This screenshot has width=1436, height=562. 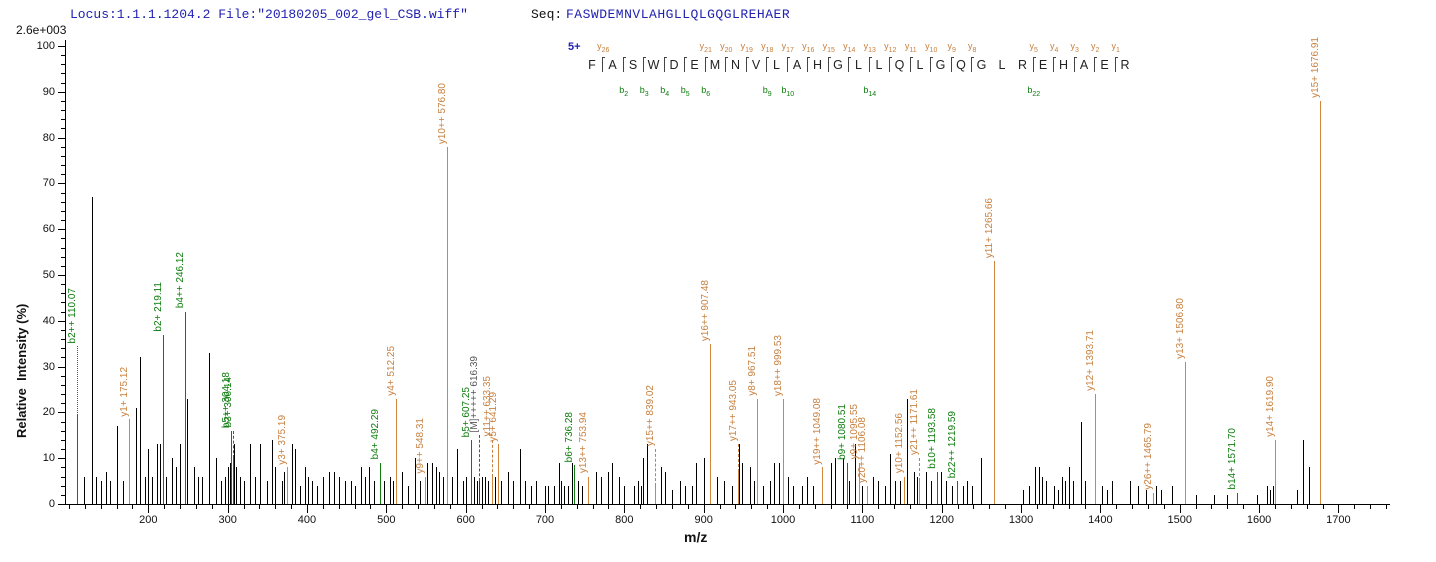 What do you see at coordinates (899, 65) in the screenshot?
I see `sequence-residue: Q` at bounding box center [899, 65].